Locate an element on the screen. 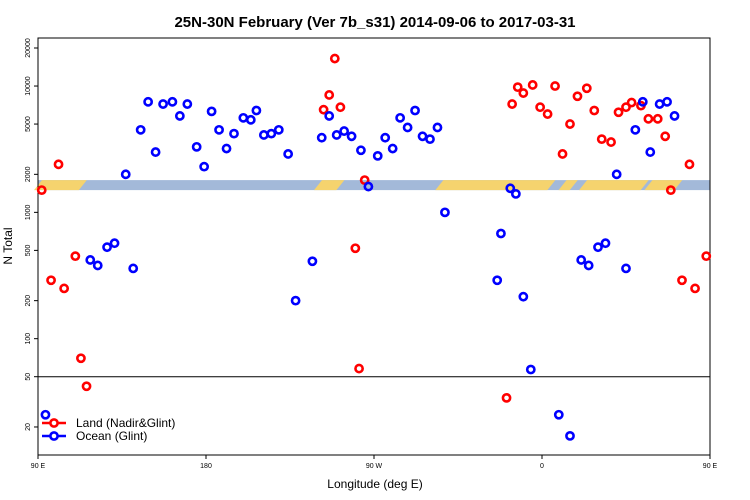 Image resolution: width=750 pixels, height=500 pixels. y-tick-label: 1000 is located at coordinates (28, 212).